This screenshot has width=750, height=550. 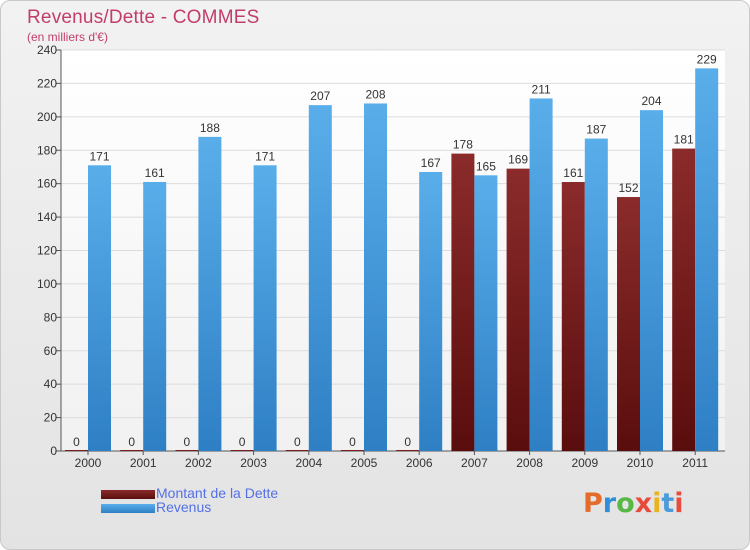 I want to click on y-tick-label: 140, so click(x=47, y=217).